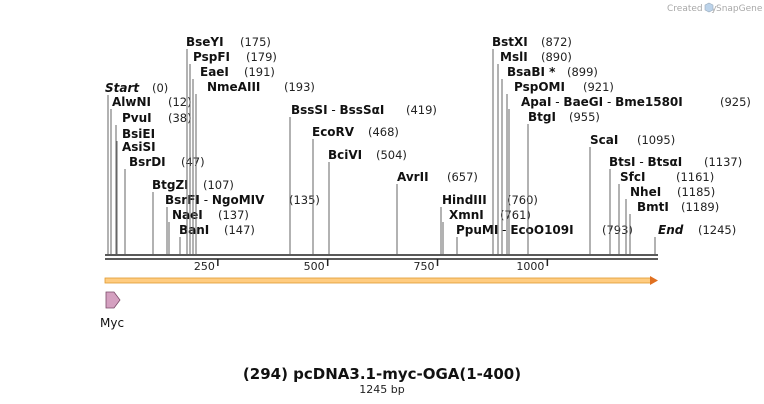 The image size is (764, 404). I want to click on site-position-avrii: (657), so click(462, 177).